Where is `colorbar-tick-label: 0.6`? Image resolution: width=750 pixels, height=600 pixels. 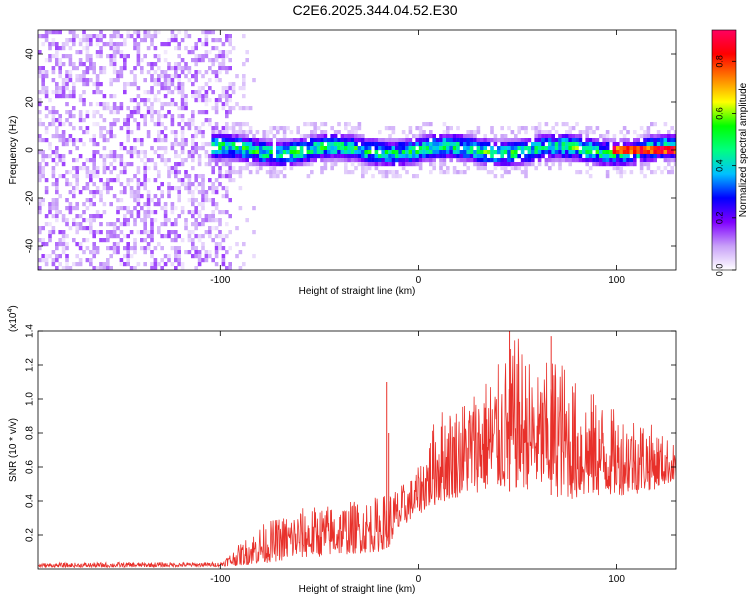 colorbar-tick-label: 0.6 is located at coordinates (719, 113).